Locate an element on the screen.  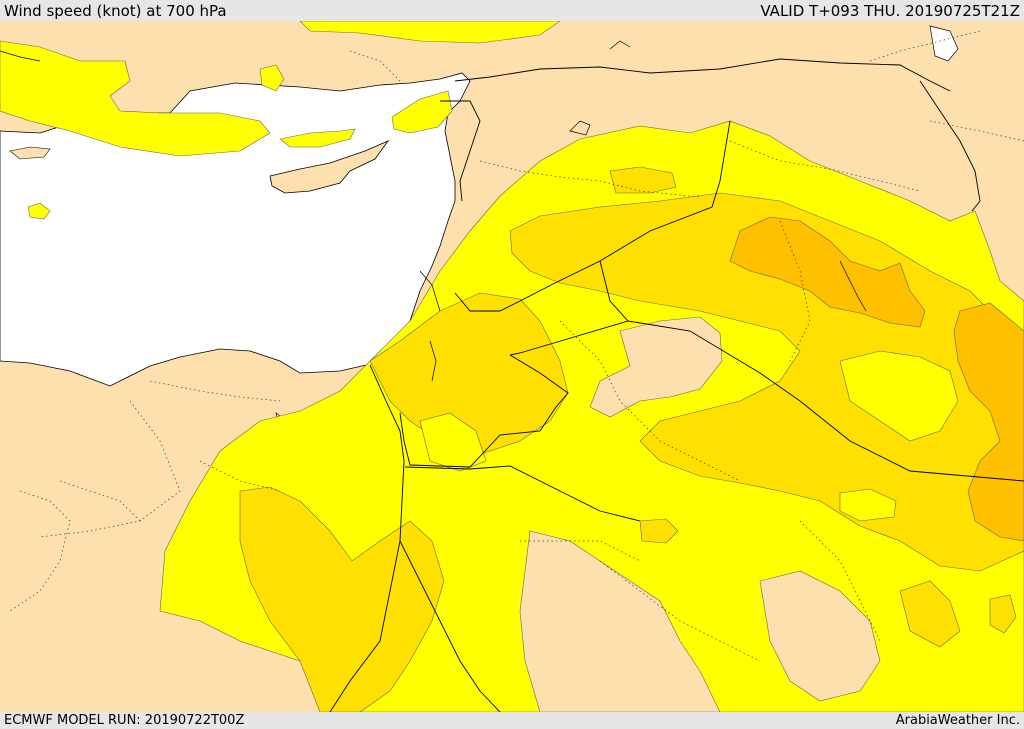
wind-band-orange-gulf is located at coordinates (988, 422).